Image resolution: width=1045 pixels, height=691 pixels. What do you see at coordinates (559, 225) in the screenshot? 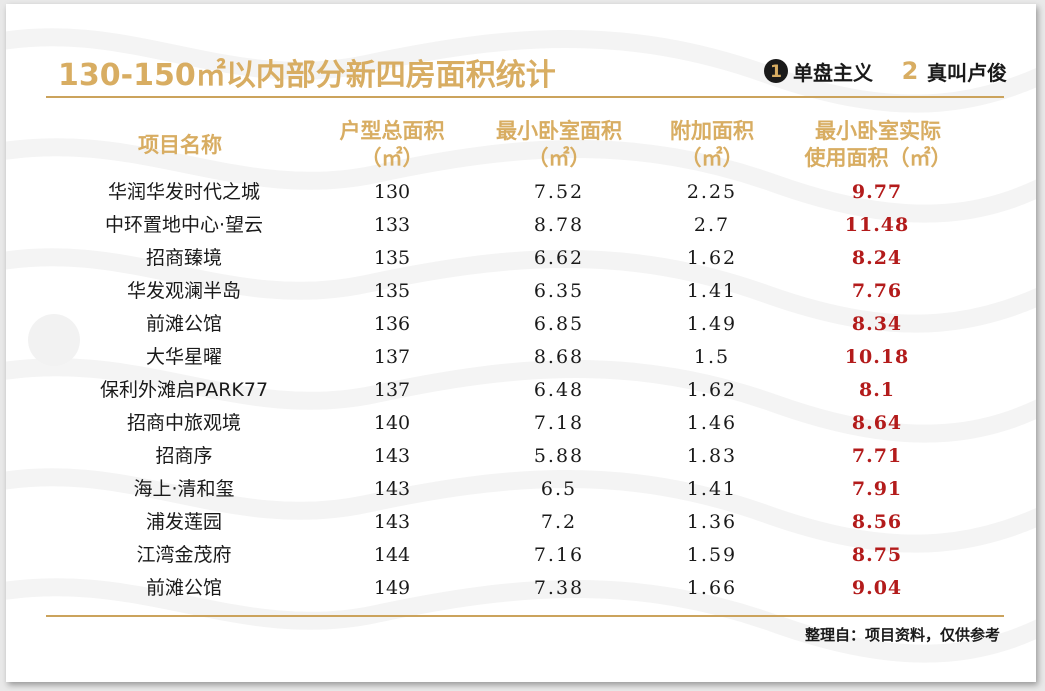
I see `min-bedroom-area: 8.78` at bounding box center [559, 225].